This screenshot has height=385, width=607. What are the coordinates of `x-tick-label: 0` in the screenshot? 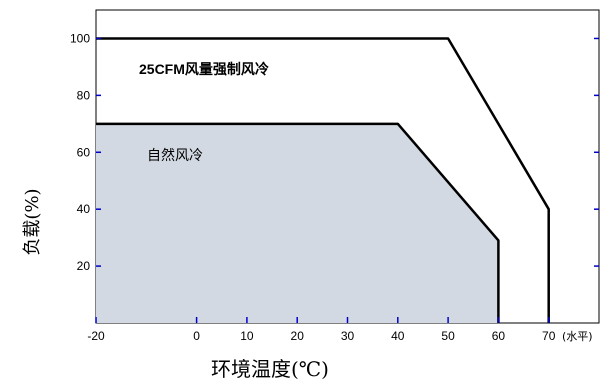 It's located at (196, 336).